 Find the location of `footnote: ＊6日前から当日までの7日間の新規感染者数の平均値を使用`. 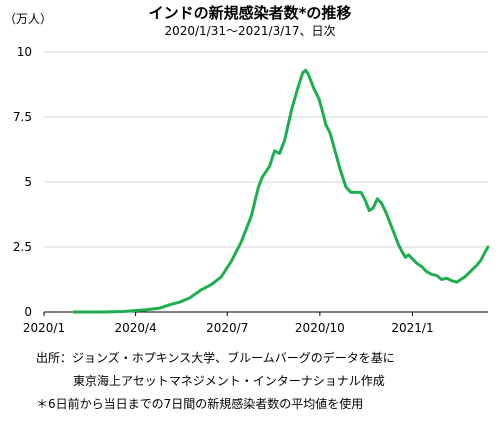

footnote: ＊6日前から当日までの7日間の新規感染者数の平均値を使用 is located at coordinates (199, 403).